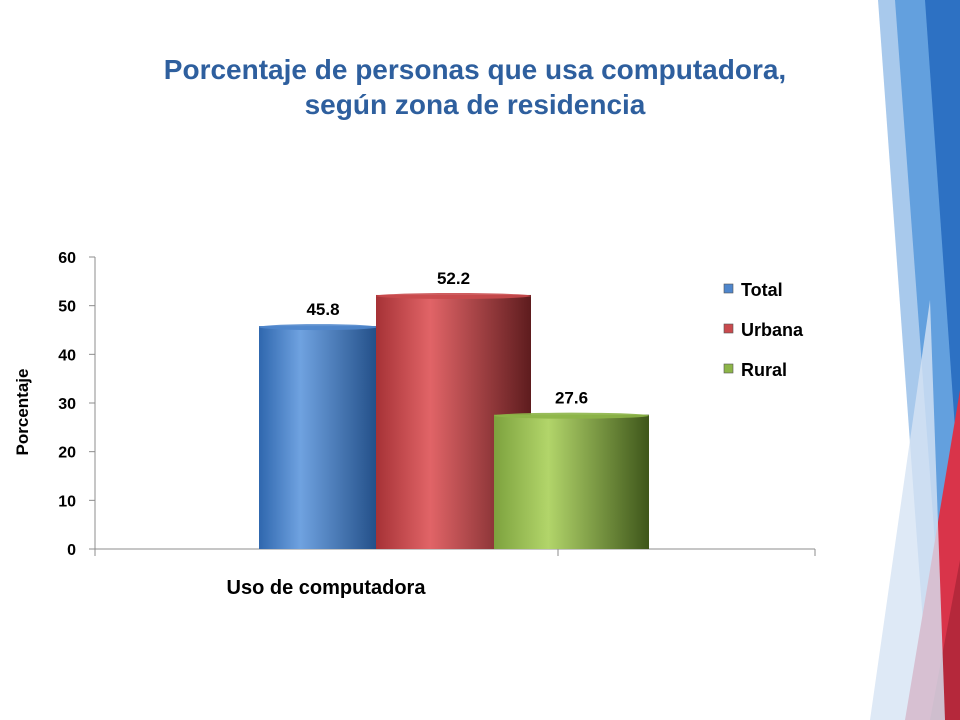  I want to click on x-axis-label: Uso de computadora, so click(327, 588).